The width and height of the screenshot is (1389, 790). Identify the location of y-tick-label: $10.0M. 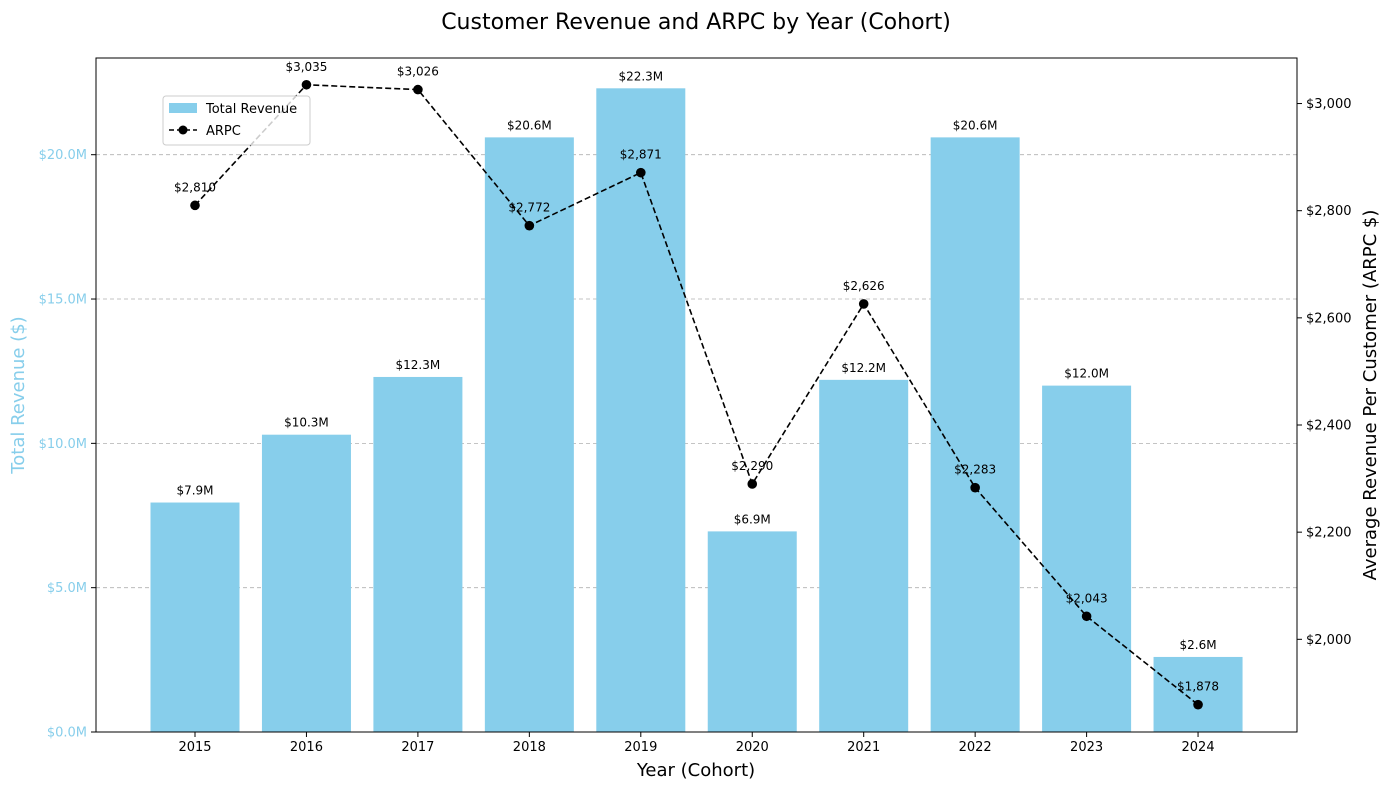
(63, 444).